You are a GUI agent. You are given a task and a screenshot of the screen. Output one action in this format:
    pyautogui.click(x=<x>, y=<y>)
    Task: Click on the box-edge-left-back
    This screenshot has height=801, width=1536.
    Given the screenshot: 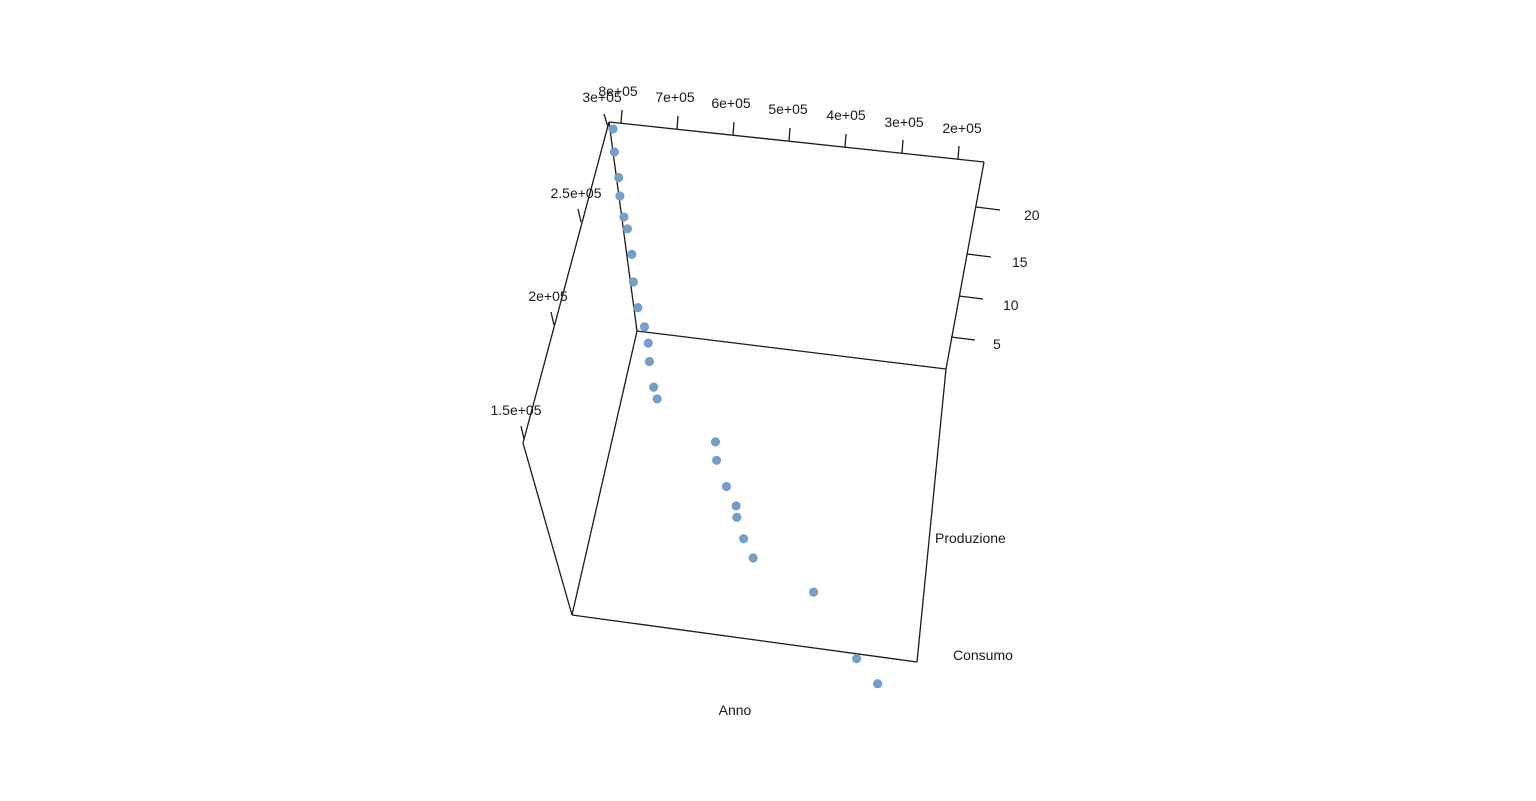 What is the action you would take?
    pyautogui.click(x=623, y=226)
    